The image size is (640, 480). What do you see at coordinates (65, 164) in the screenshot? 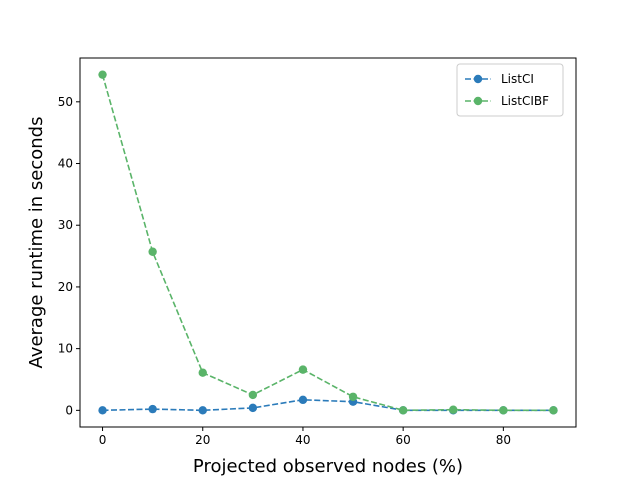
I see `y-tick-label: 40` at bounding box center [65, 164].